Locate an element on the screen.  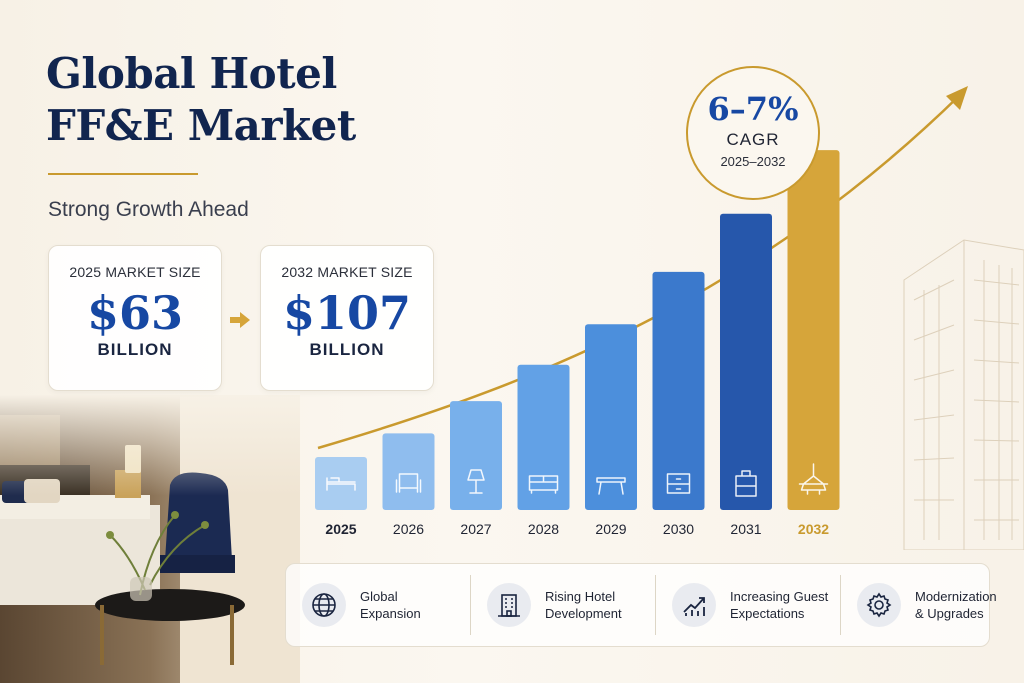
driver-line-2: & Upgrades is located at coordinates (949, 613).